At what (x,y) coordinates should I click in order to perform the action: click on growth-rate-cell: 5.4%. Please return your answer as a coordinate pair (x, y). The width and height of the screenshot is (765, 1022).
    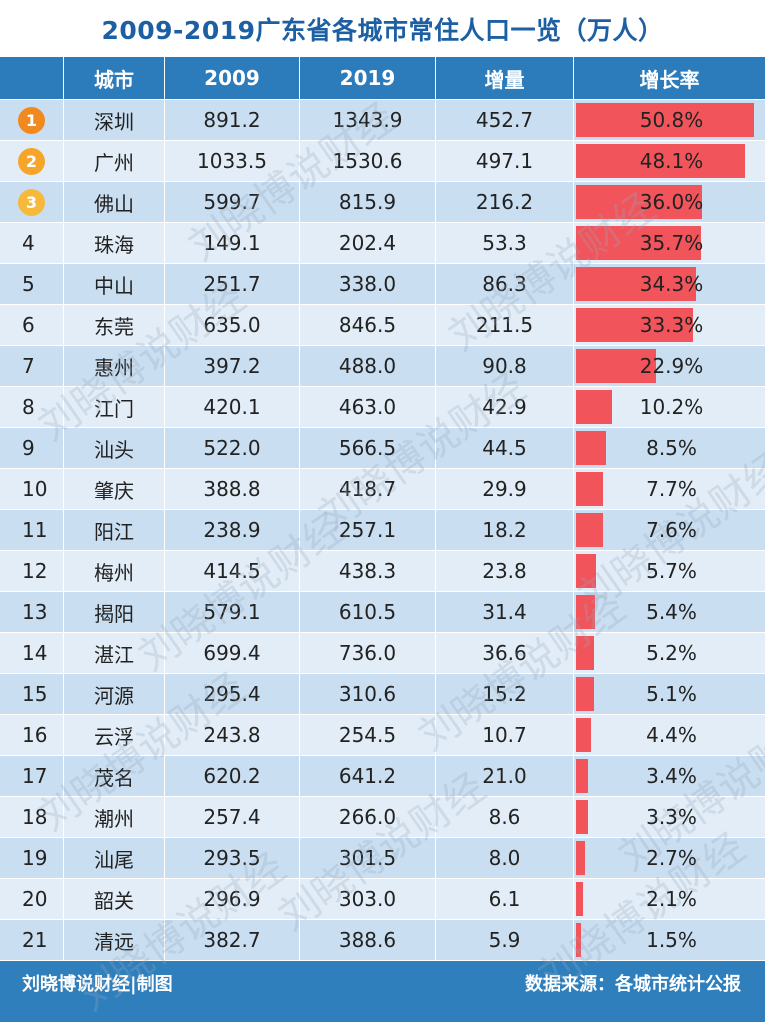
    Looking at the image, I should click on (669, 612).